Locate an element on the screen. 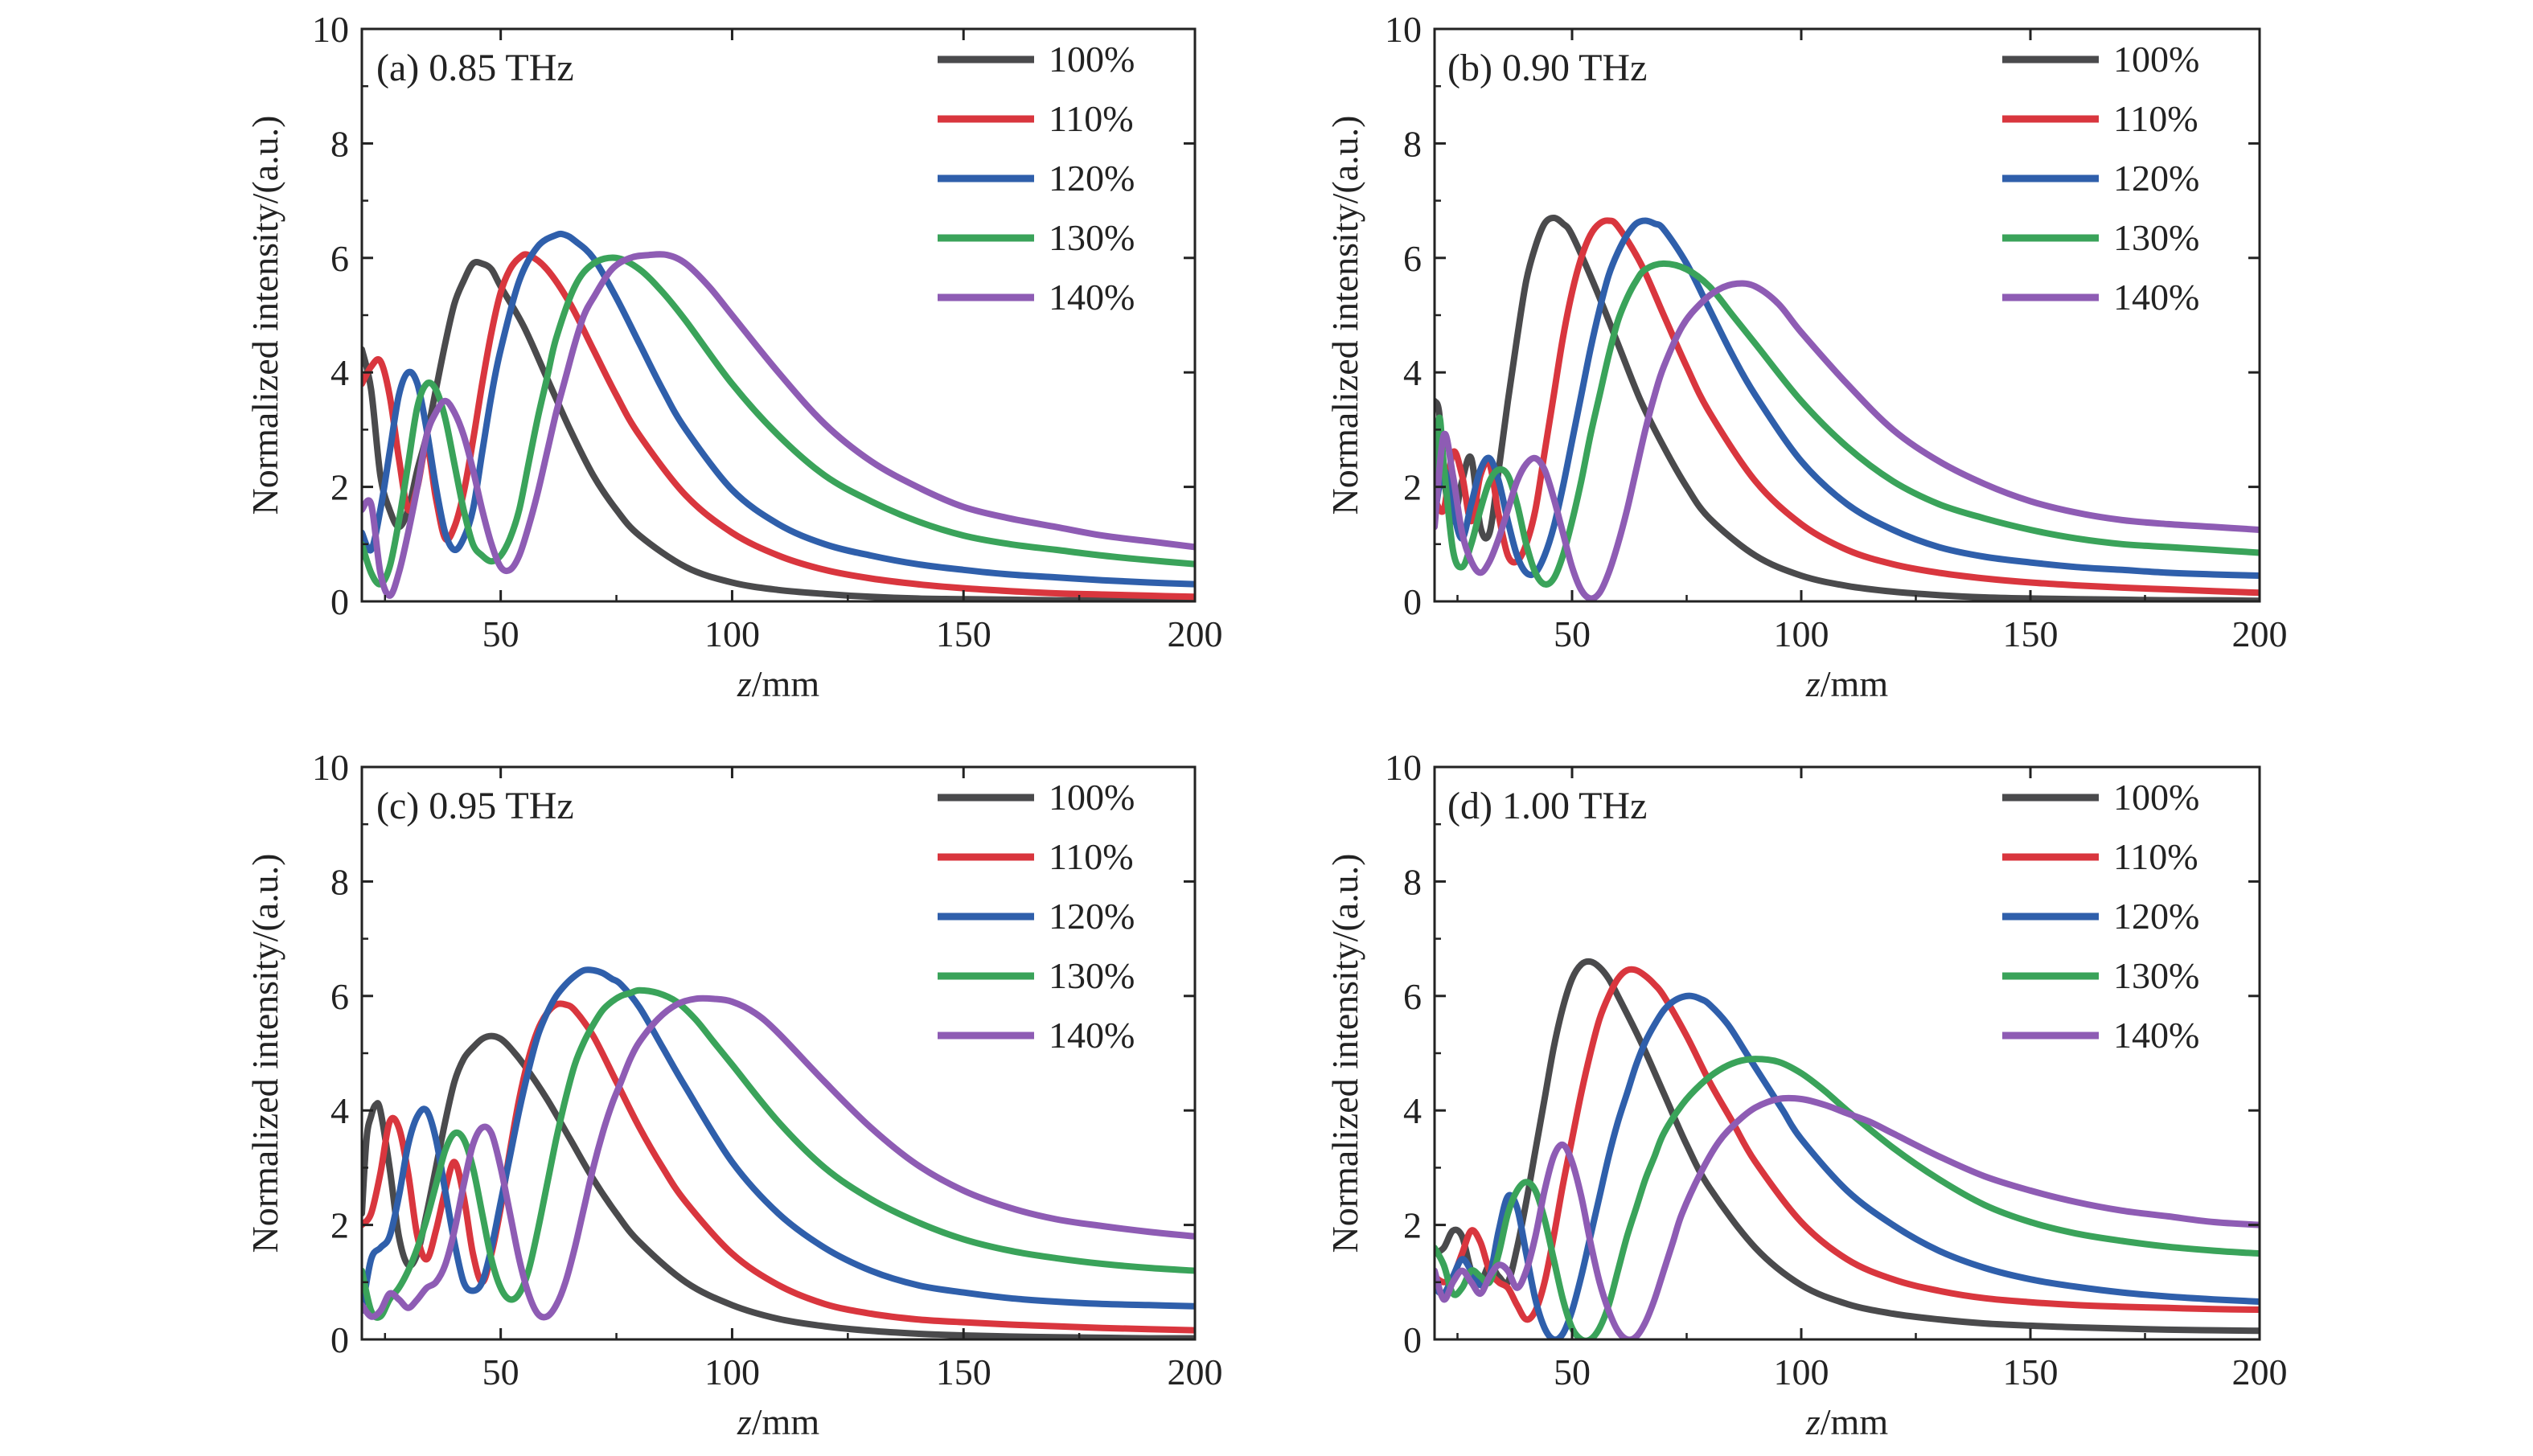 The height and width of the screenshot is (1456, 2533). series-line-100% is located at coordinates (778, 1185).